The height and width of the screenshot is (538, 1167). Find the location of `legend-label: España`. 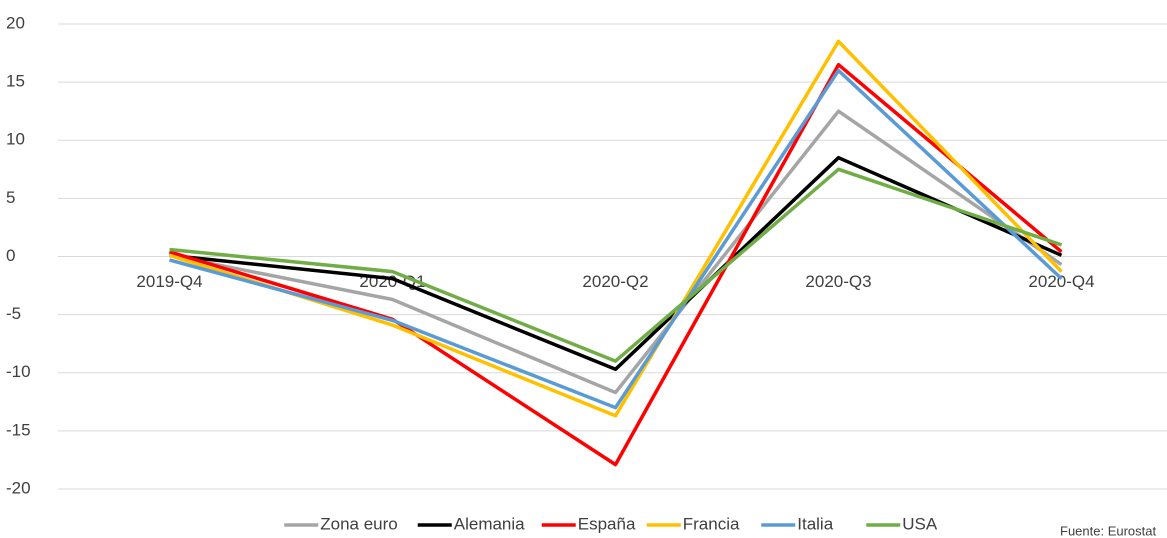

legend-label: España is located at coordinates (607, 523).